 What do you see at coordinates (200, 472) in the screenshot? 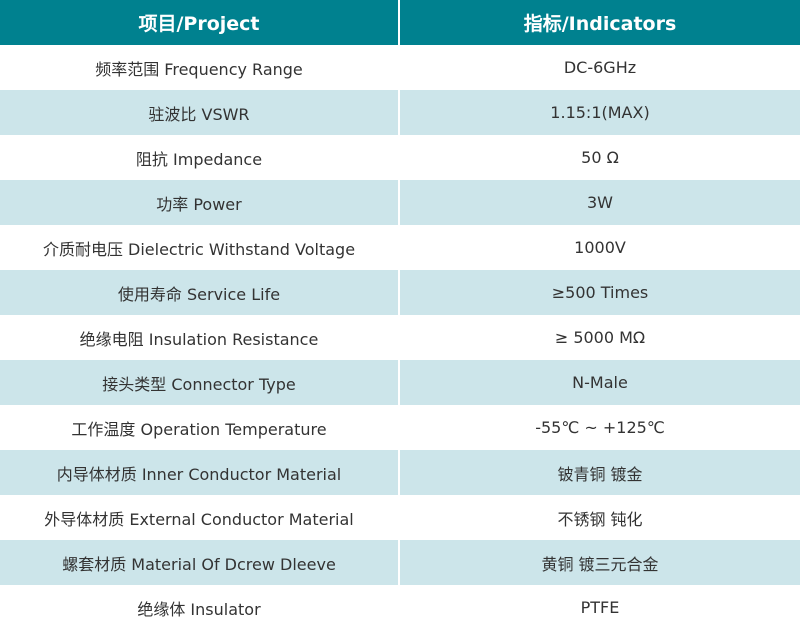
I see `project-cell: 内导体材质 Inner Conductor Material` at bounding box center [200, 472].